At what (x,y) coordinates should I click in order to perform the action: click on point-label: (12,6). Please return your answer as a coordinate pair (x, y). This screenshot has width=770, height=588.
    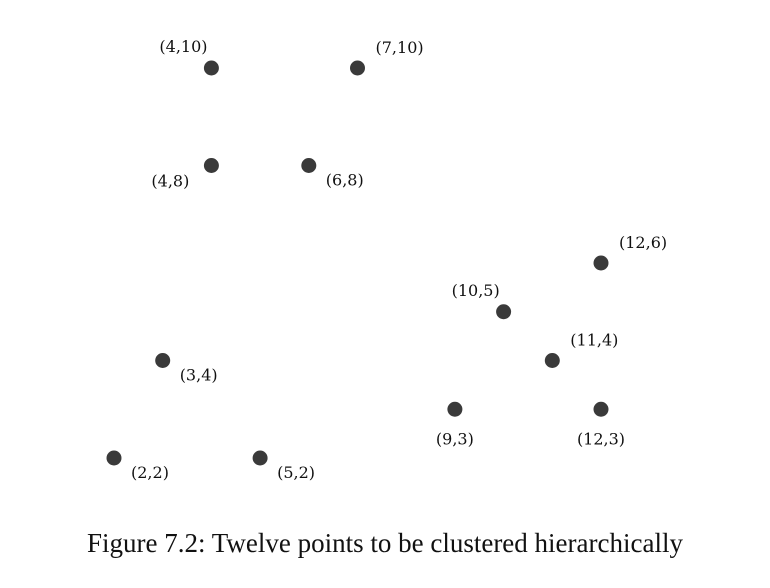
    Looking at the image, I should click on (643, 242).